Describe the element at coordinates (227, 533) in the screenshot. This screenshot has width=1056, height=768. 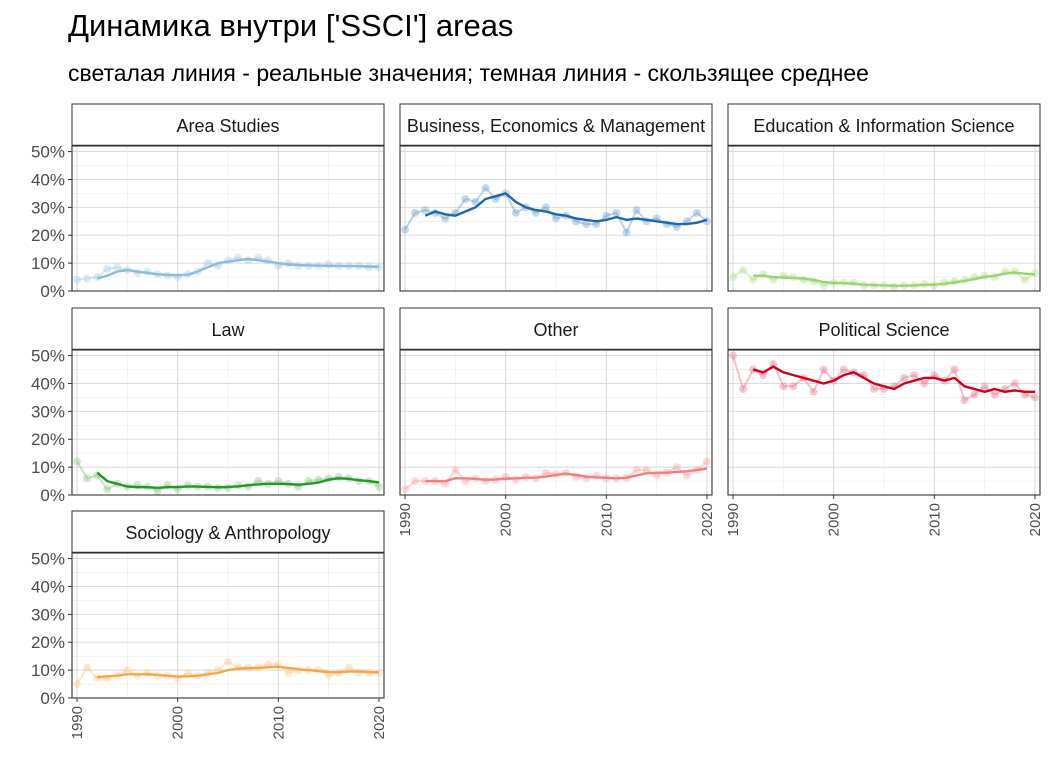
I see `facet-strip-label: Sociology & Anthropology` at that location.